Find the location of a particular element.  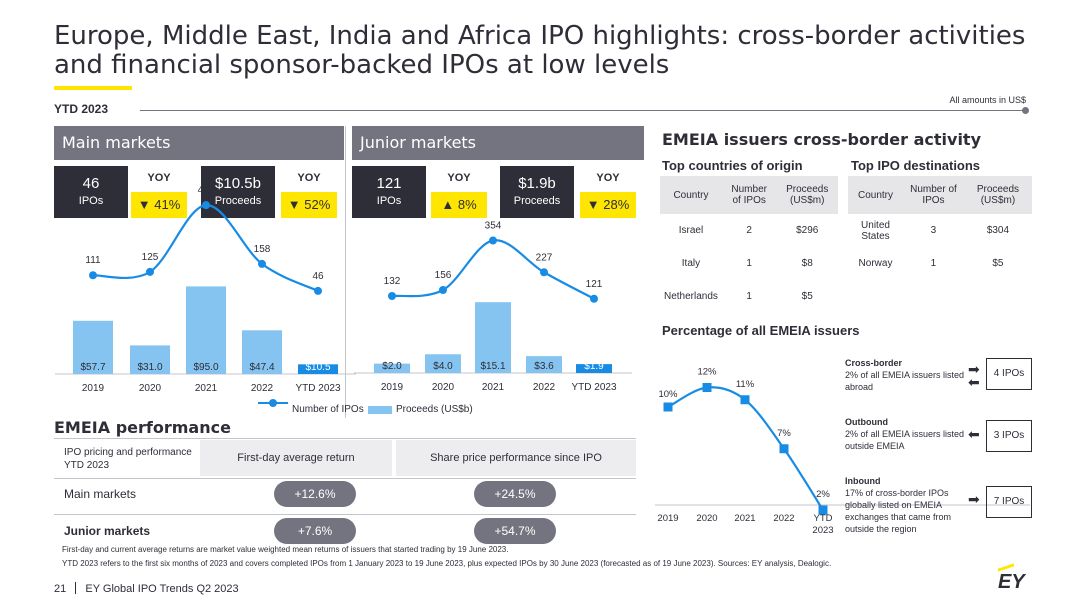

footer-text: EY Global IPO Trends Q2 2023 is located at coordinates (162, 589).